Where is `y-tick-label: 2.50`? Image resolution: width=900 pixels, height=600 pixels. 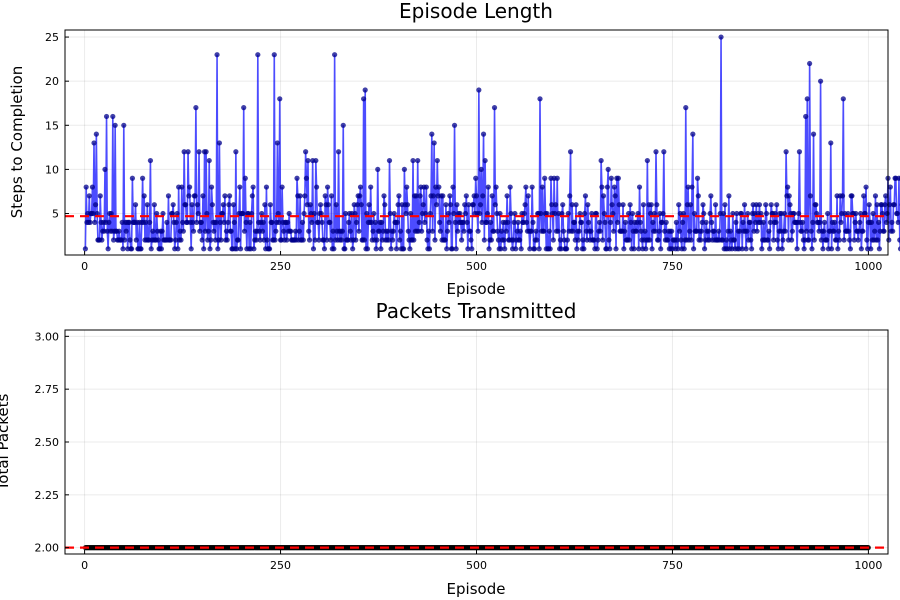
y-tick-label: 2.50 is located at coordinates (47, 442).